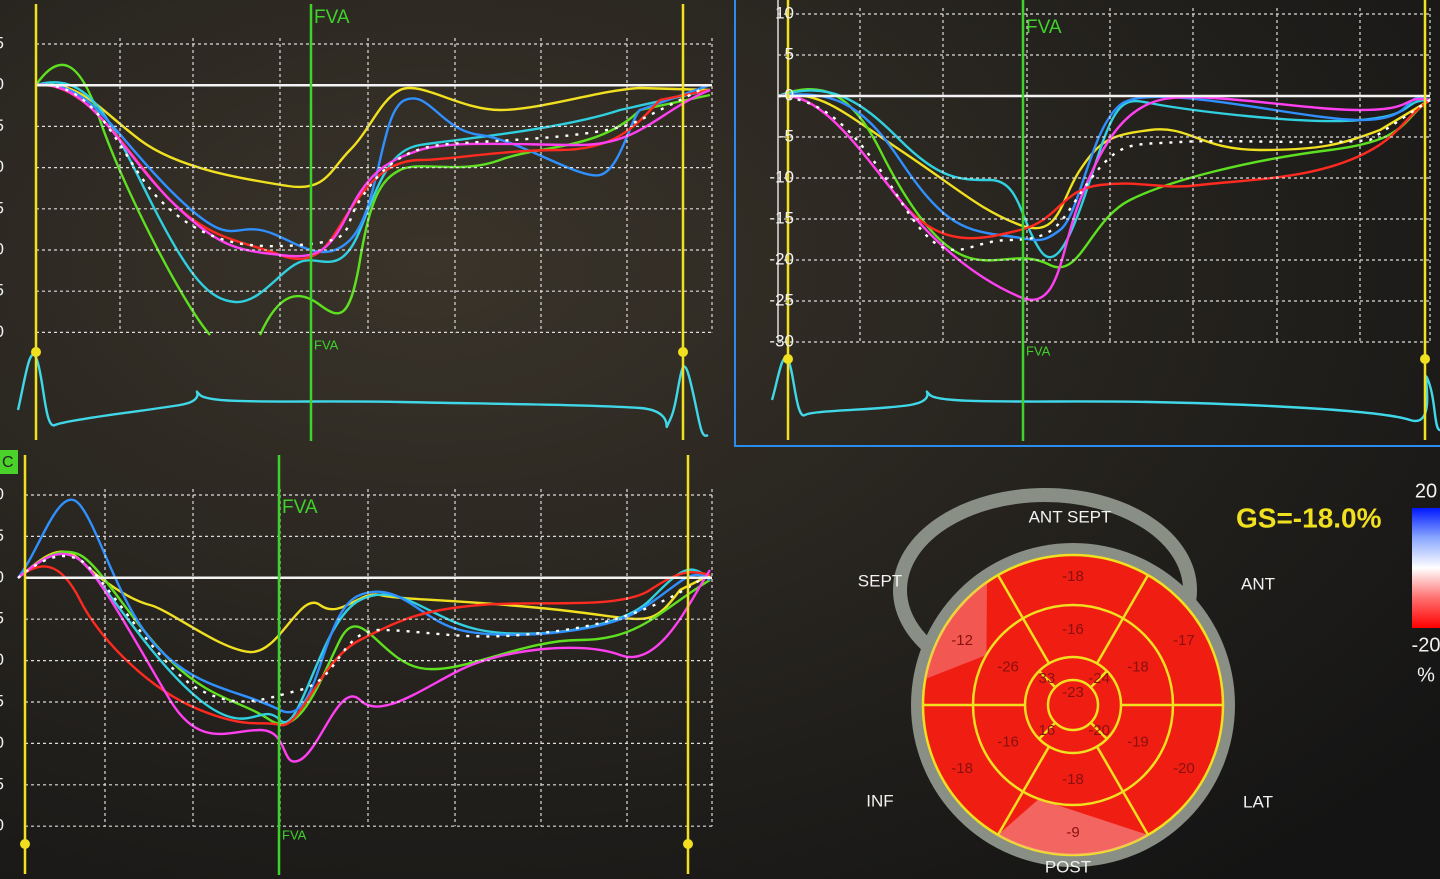 The image size is (1440, 879). I want to click on view-label: INF, so click(879, 800).